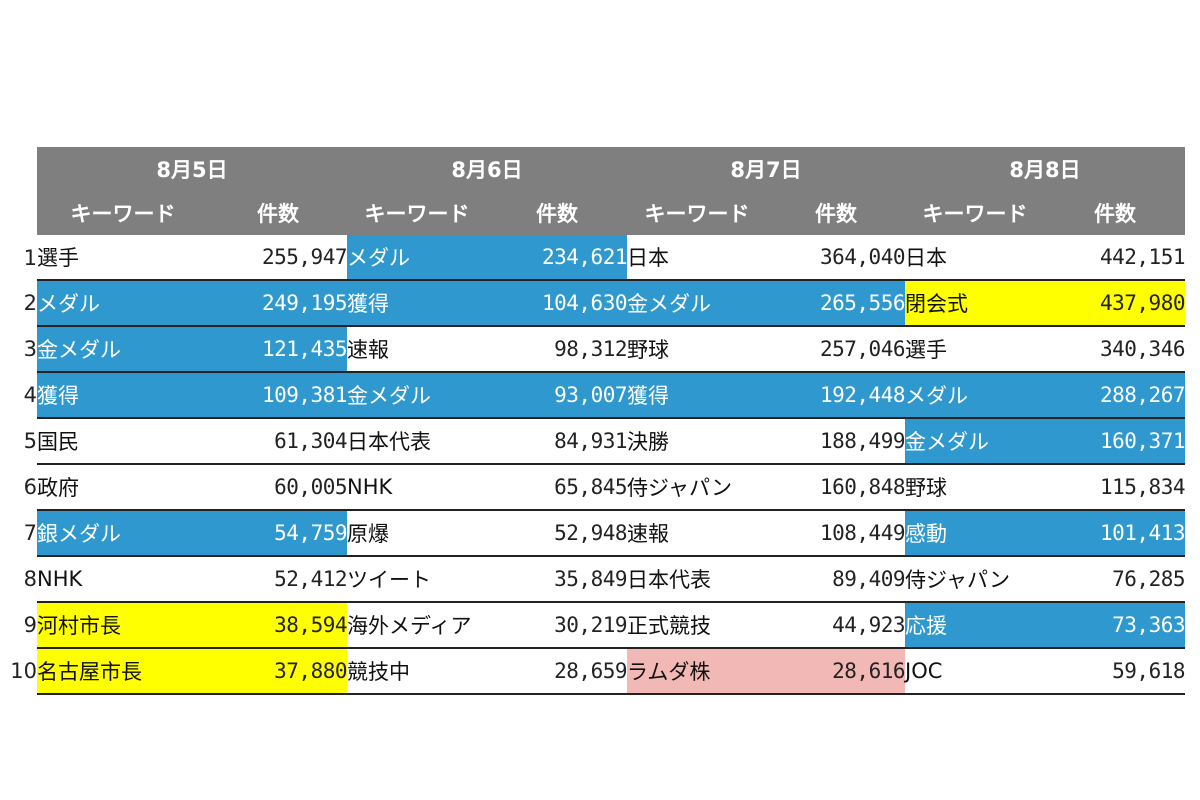 Image resolution: width=1200 pixels, height=800 pixels. Describe the element at coordinates (557, 671) in the screenshot. I see `count-cell: 28,659` at that location.